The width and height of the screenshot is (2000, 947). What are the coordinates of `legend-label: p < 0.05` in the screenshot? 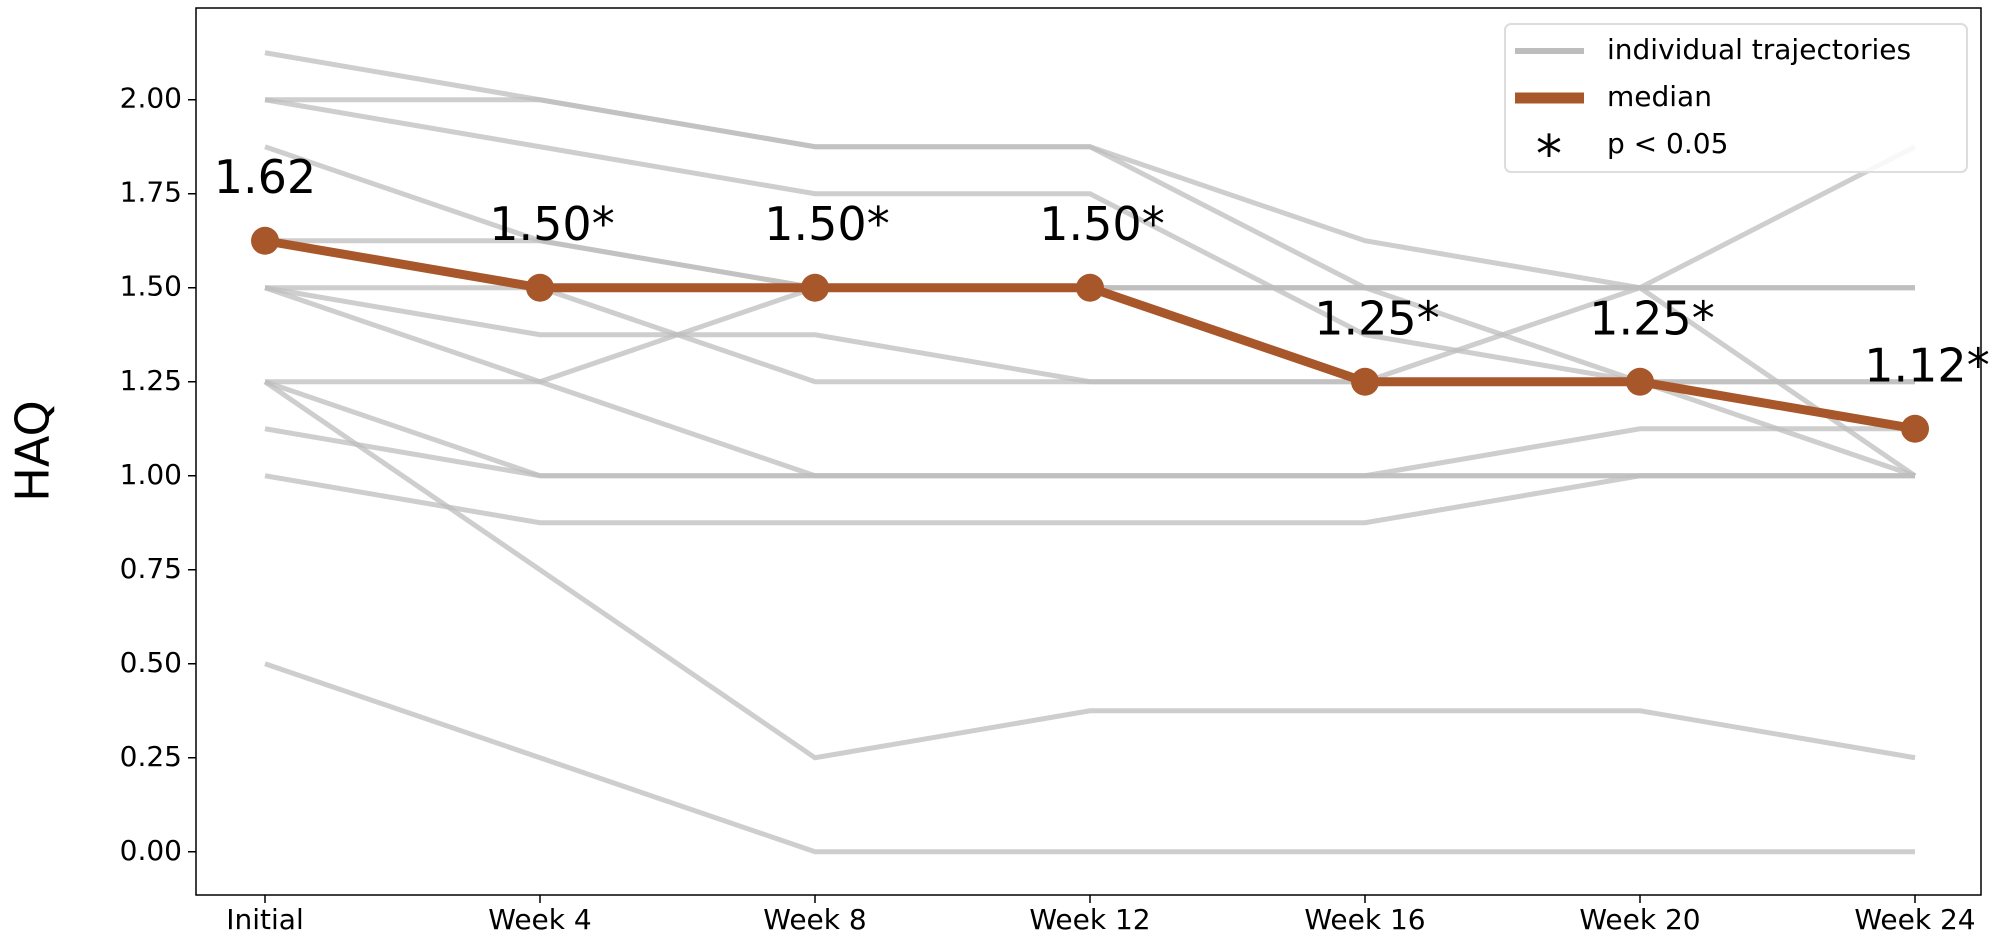 It's located at (1667, 143).